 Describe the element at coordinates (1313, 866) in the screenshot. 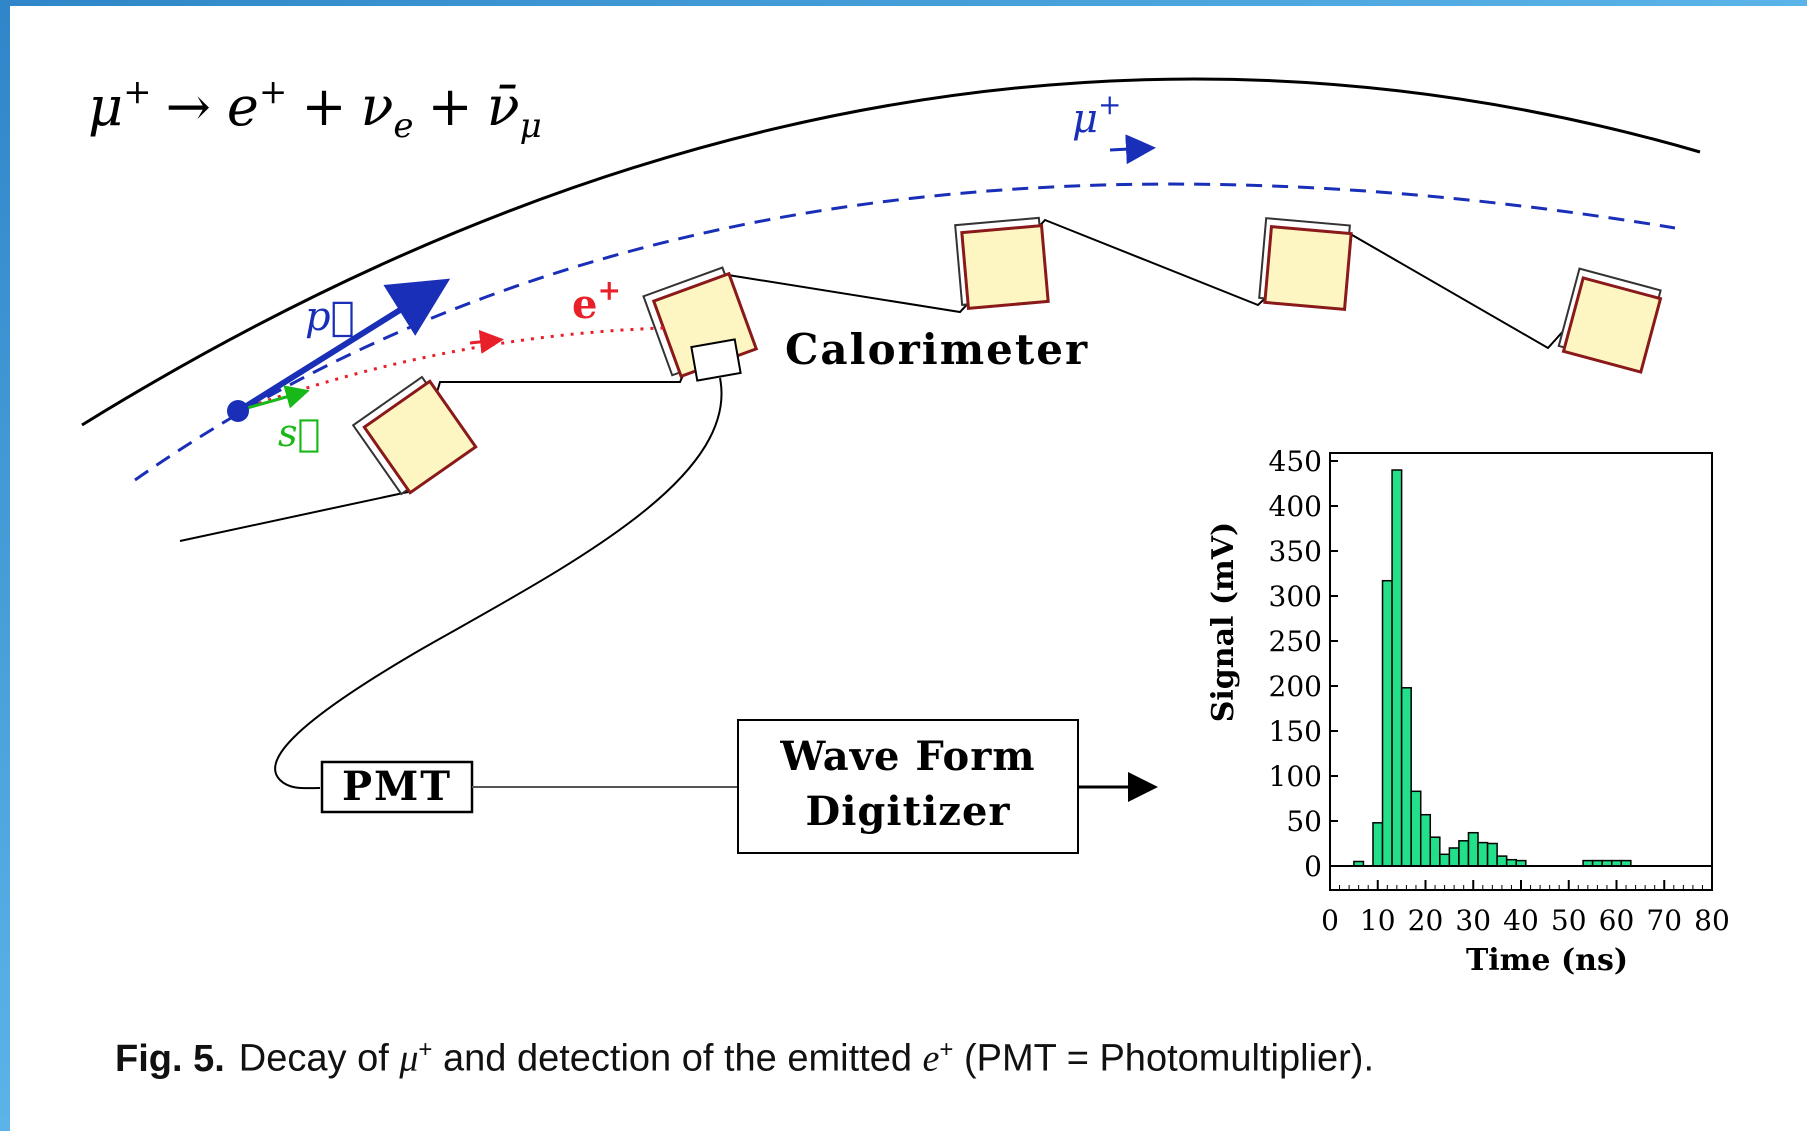

I see `y-tick-label-0: 0` at that location.